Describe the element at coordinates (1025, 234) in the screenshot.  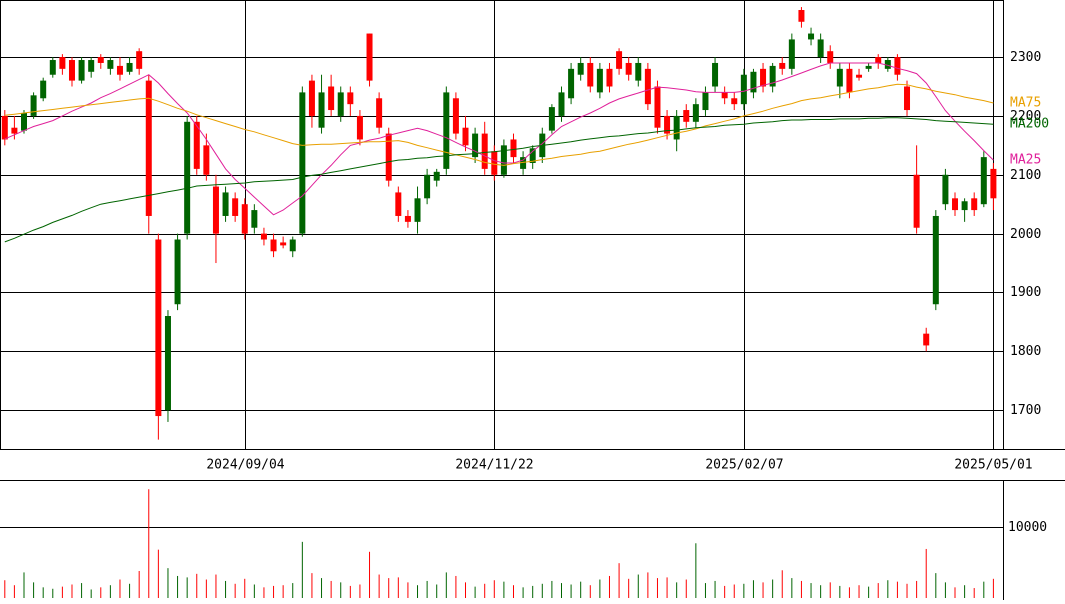
I see `y-tick-label: 2000` at that location.